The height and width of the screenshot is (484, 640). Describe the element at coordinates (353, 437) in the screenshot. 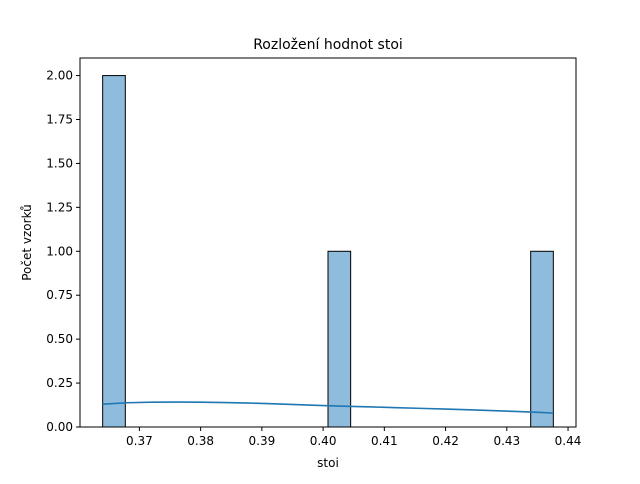

I see `x-axis: 0.37 0.38 0.39 0.40 0.41 0.42 0.43 0.44` at that location.